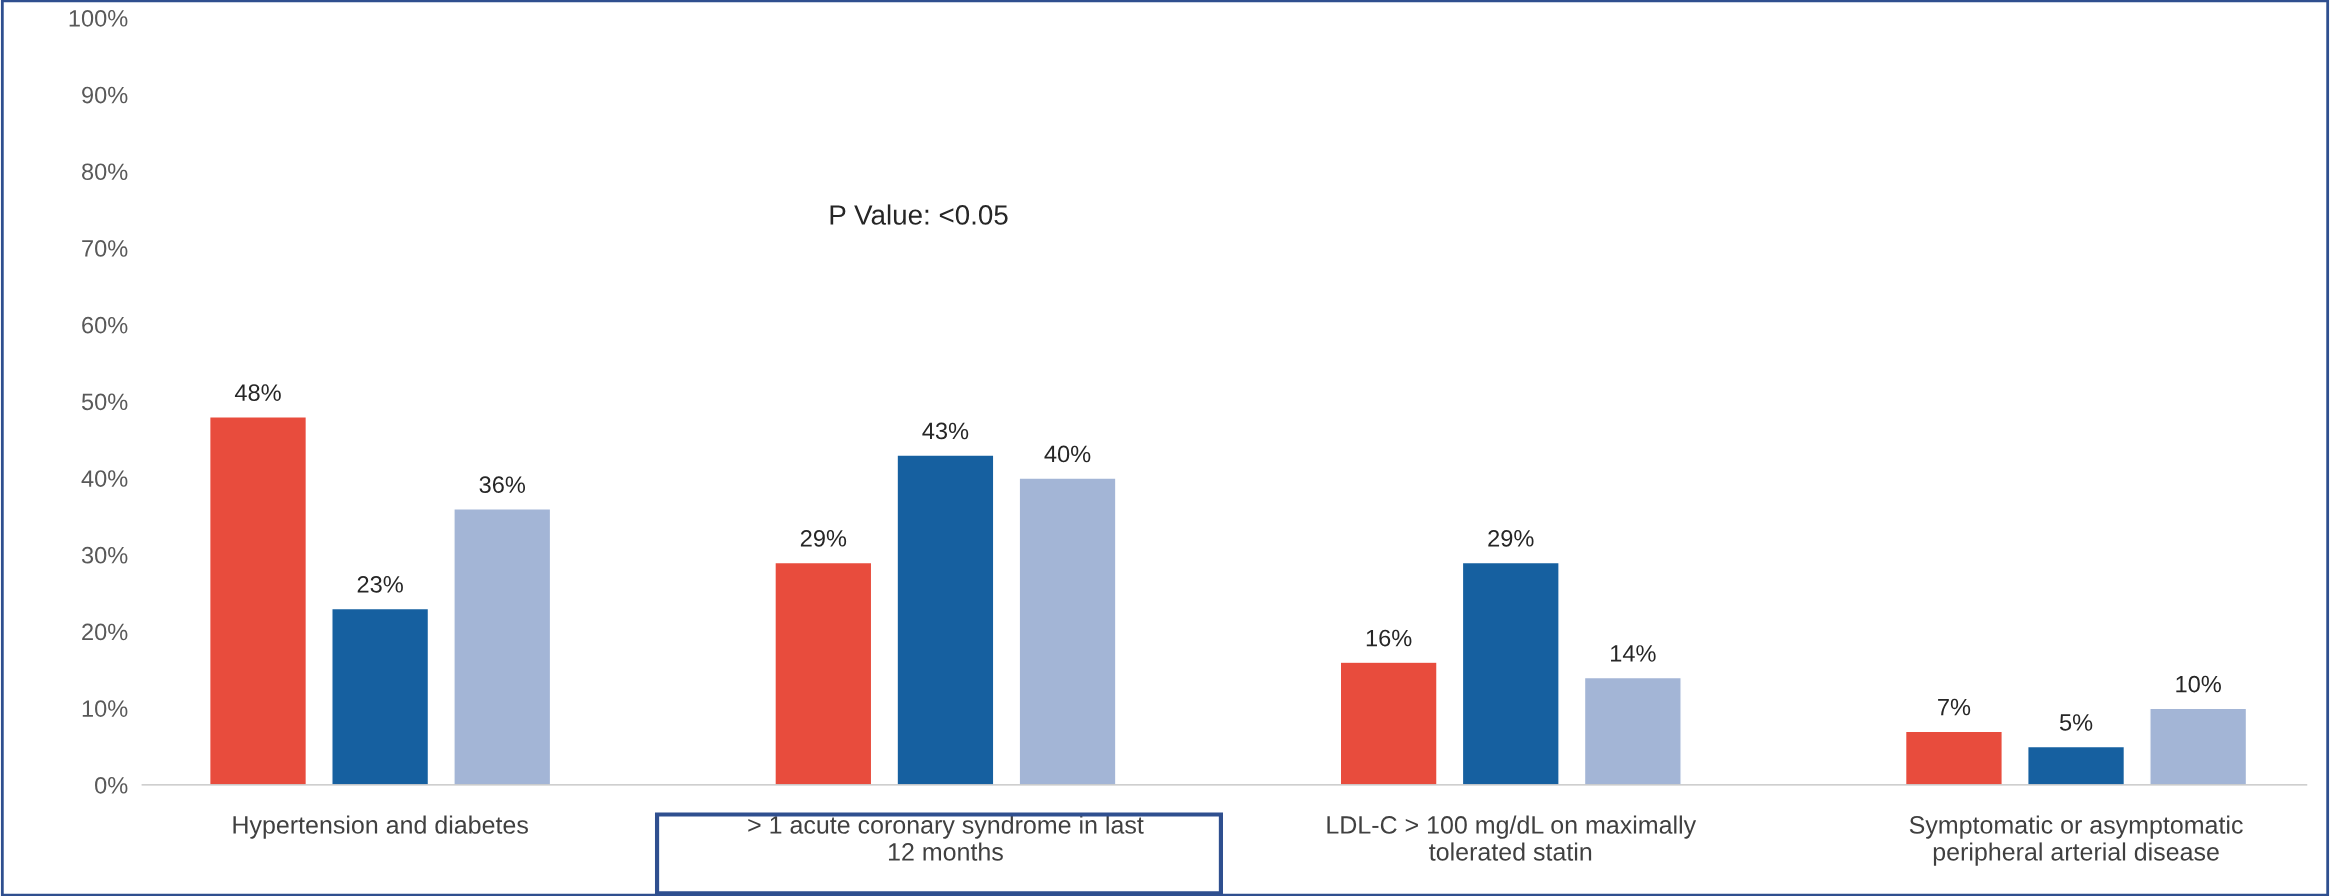  What do you see at coordinates (104, 555) in the screenshot?
I see `y-tick-label: 30%` at bounding box center [104, 555].